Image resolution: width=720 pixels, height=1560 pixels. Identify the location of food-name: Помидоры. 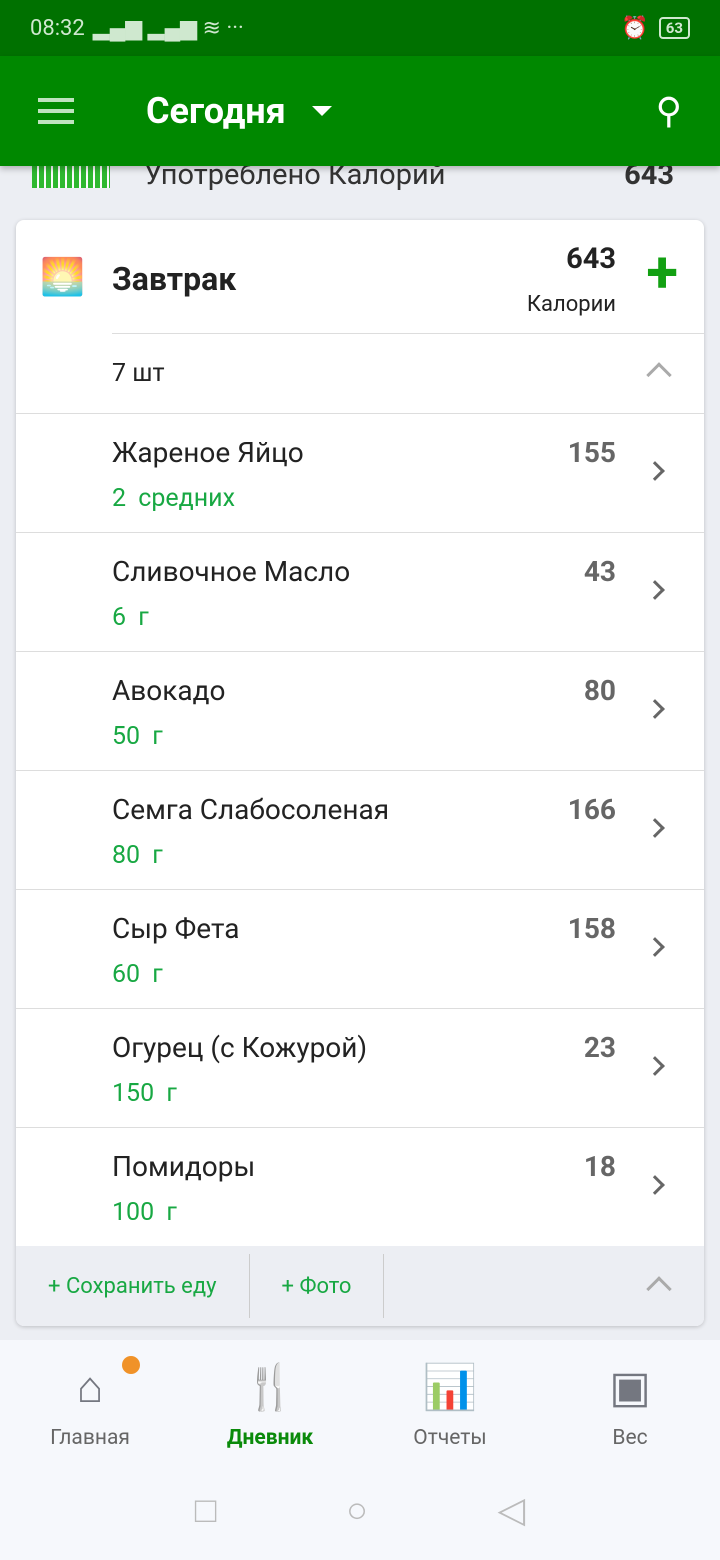
(184, 1166).